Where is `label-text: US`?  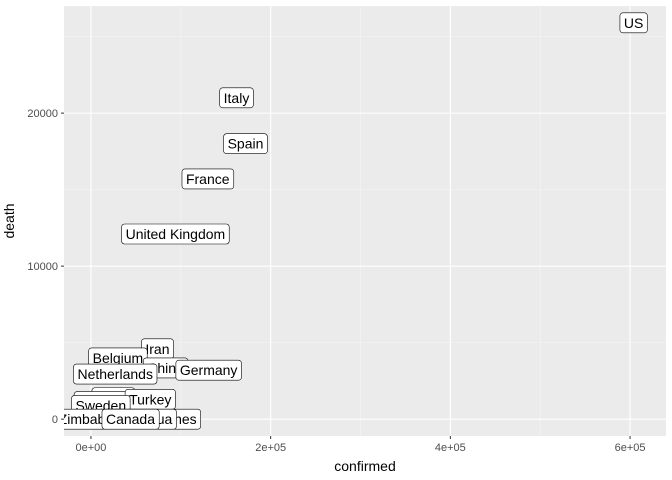
label-text: US is located at coordinates (633, 23).